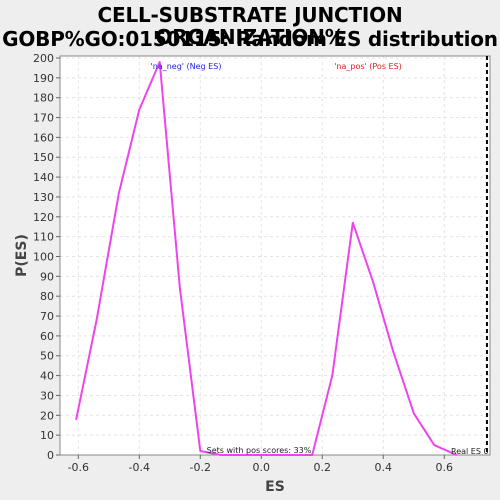 The image size is (500, 500). What do you see at coordinates (47, 296) in the screenshot?
I see `y-tick-label: 80` at bounding box center [47, 296].